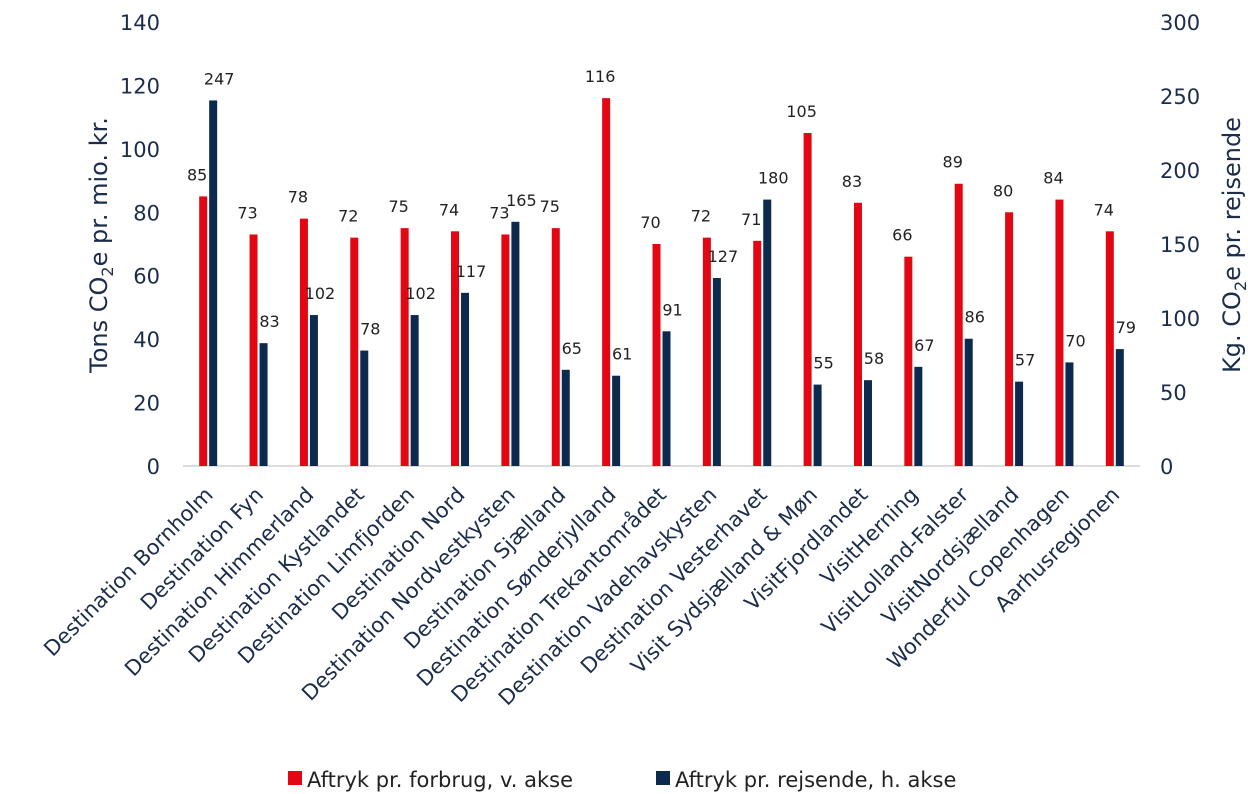 The width and height of the screenshot is (1248, 794). Describe the element at coordinates (140, 23) in the screenshot. I see `left-tick-label: 140` at that location.